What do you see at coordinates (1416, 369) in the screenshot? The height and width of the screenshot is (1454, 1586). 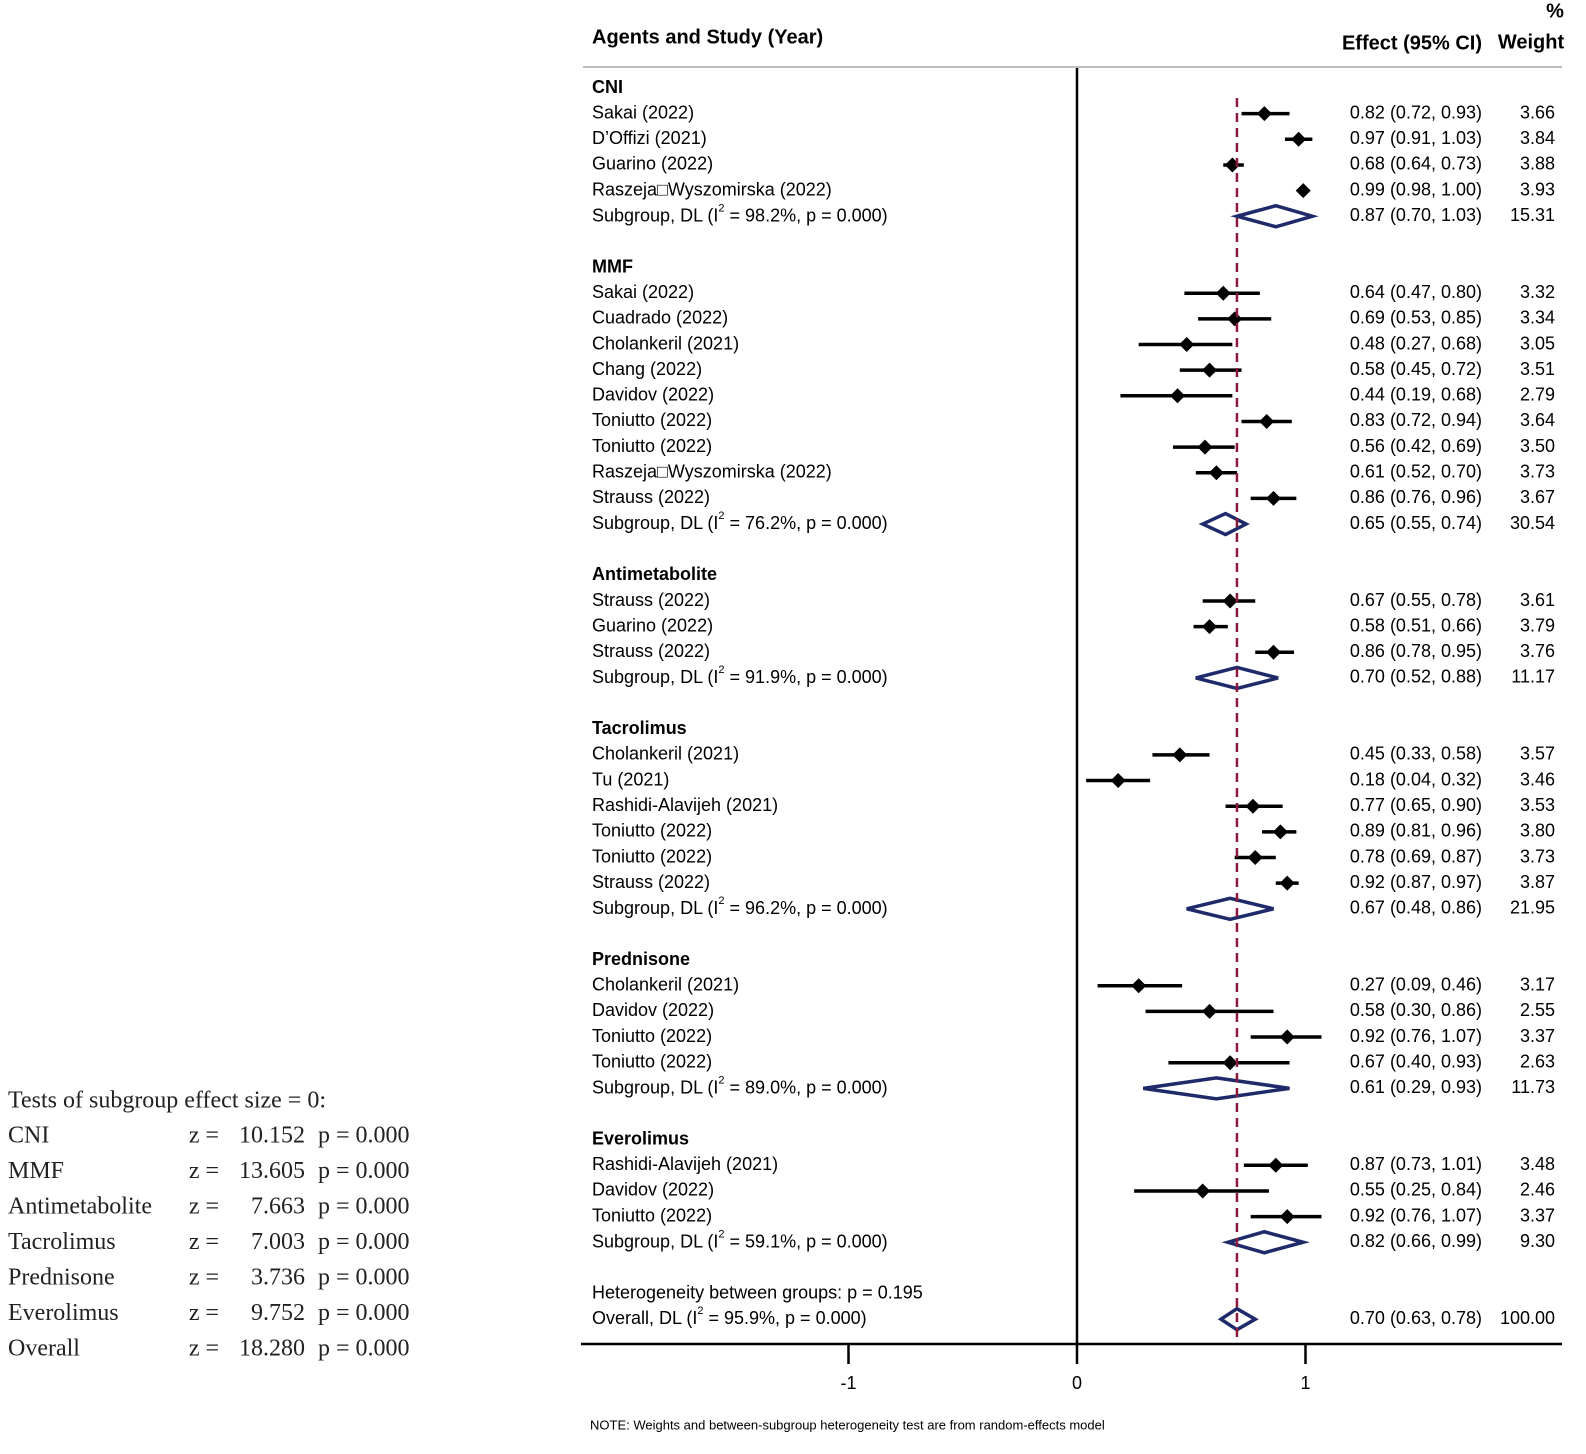 I see `study-effect: 0.58 (0.45, 0.72)` at bounding box center [1416, 369].